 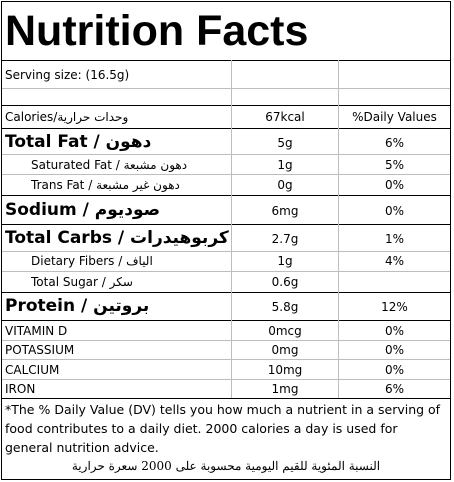 What do you see at coordinates (394, 307) in the screenshot?
I see `nutrient-dv-protein: 12%` at bounding box center [394, 307].